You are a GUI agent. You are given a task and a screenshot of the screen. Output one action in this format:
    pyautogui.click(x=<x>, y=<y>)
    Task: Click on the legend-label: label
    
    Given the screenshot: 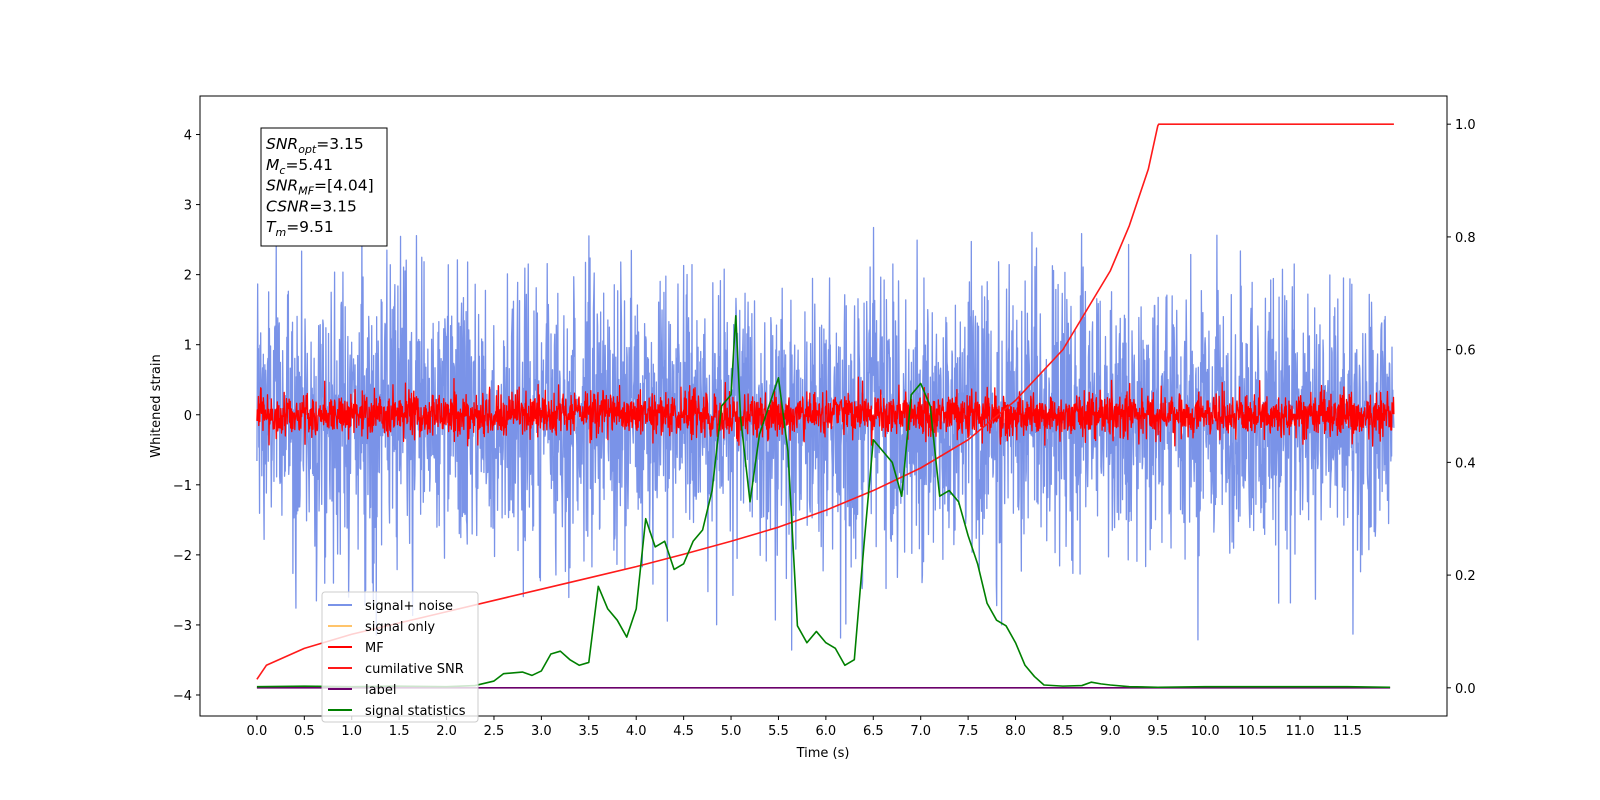 What is the action you would take?
    pyautogui.click(x=380, y=690)
    